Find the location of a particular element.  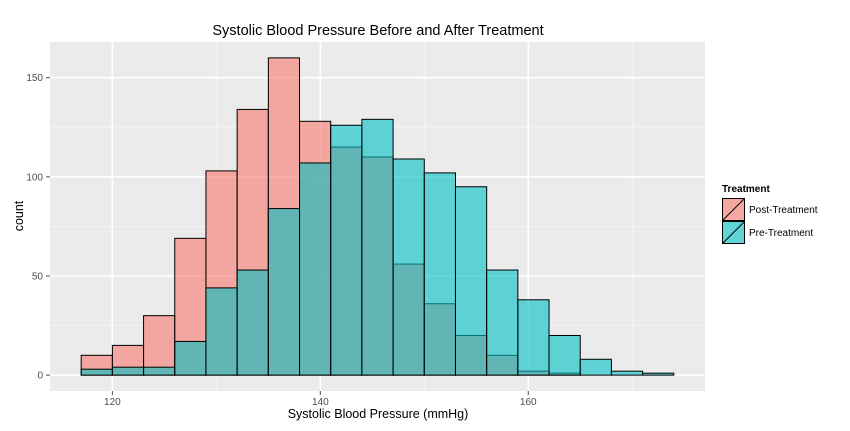

y-axis-title: count is located at coordinates (19, 215).